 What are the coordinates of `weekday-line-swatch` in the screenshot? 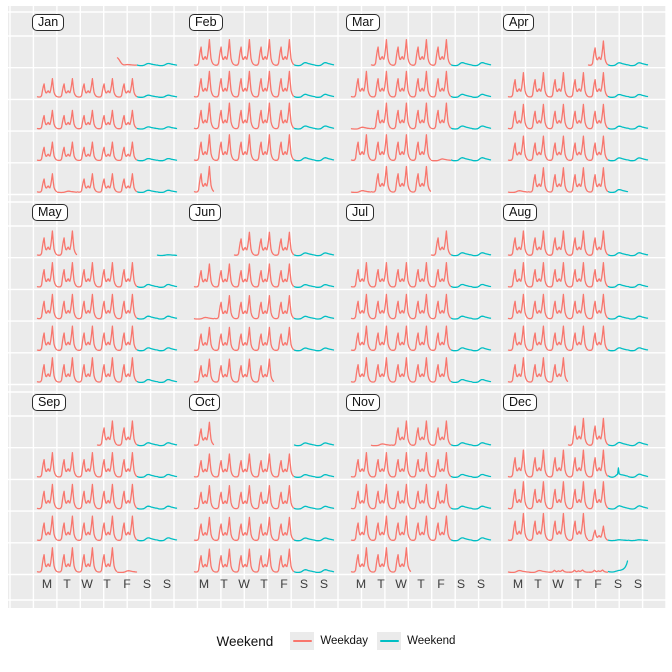 It's located at (302, 641).